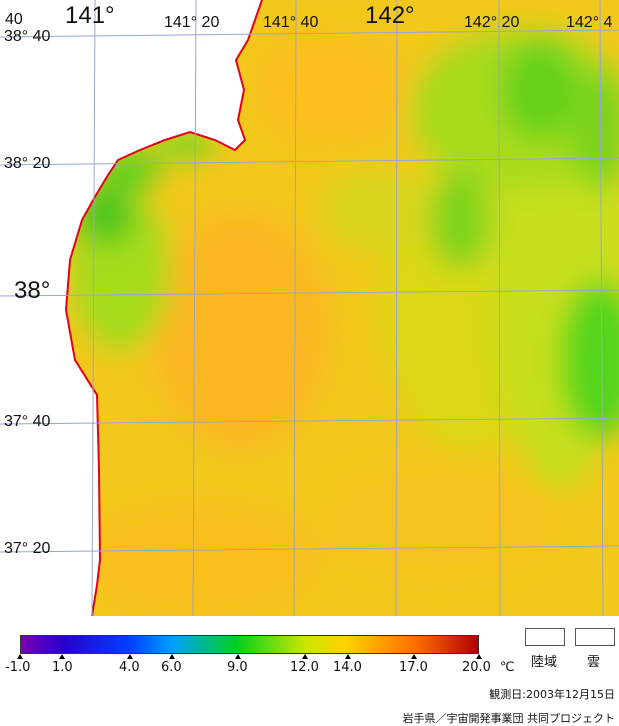 This screenshot has width=619, height=726. What do you see at coordinates (413, 667) in the screenshot?
I see `scale-tick-label: 17.0` at bounding box center [413, 667].